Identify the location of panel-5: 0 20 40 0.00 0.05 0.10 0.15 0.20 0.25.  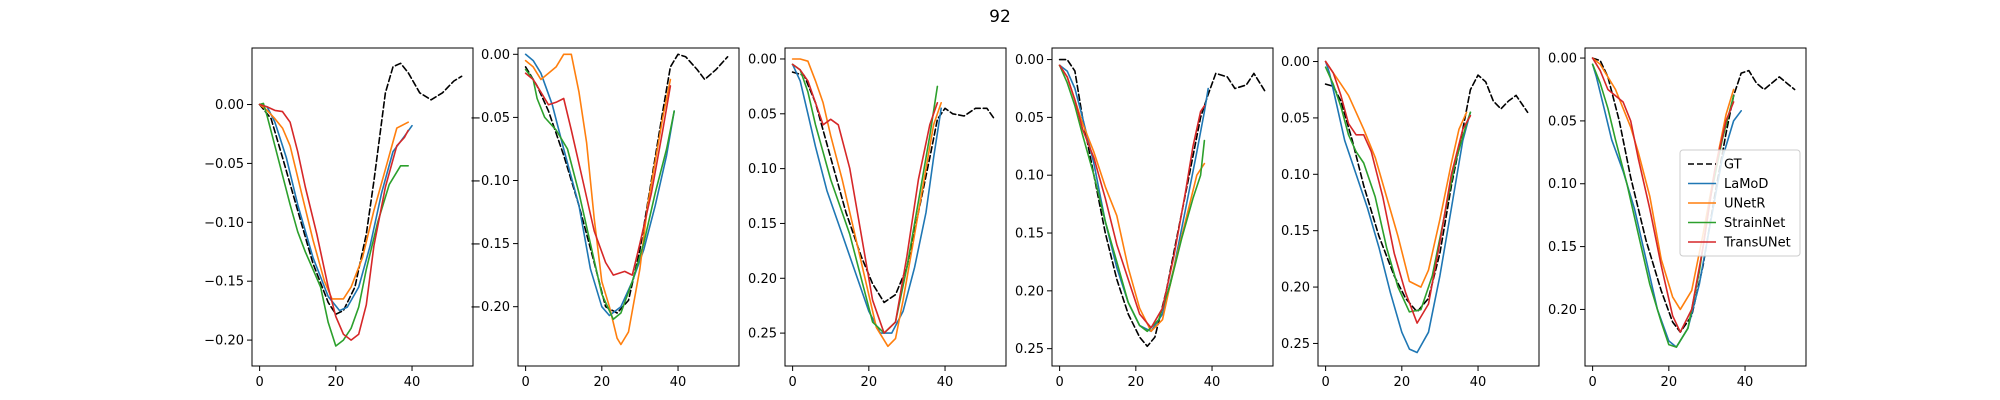
(1410, 218).